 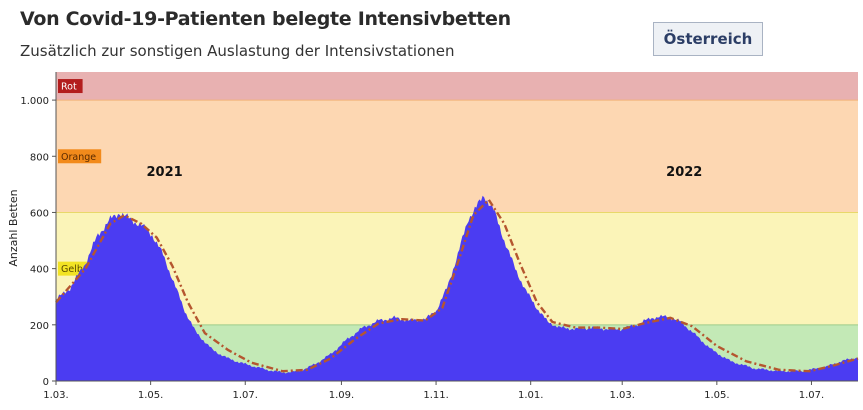 What do you see at coordinates (164, 172) in the screenshot?
I see `year-label-2021: 2021` at bounding box center [164, 172].